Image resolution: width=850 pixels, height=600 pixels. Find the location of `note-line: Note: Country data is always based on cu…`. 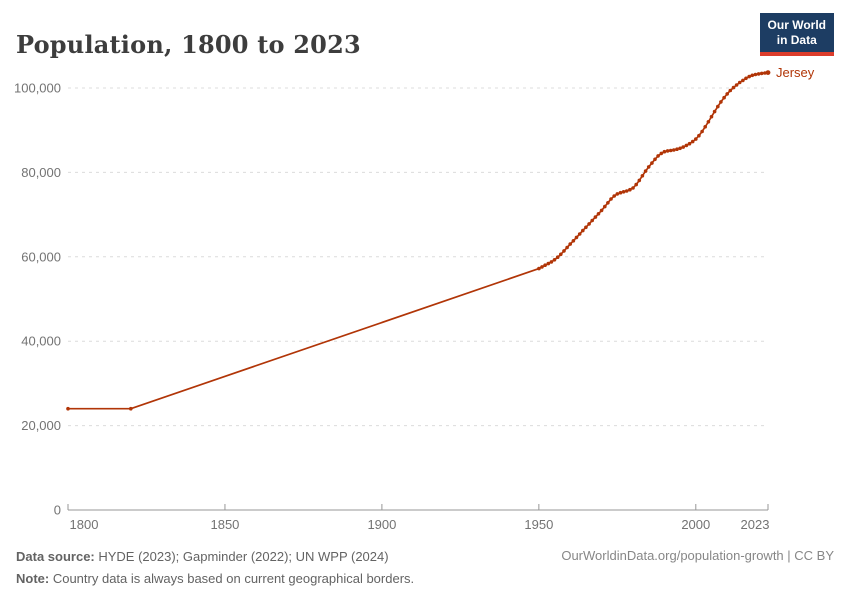

note-line: Note: Country data is always based on cu… is located at coordinates (215, 579).